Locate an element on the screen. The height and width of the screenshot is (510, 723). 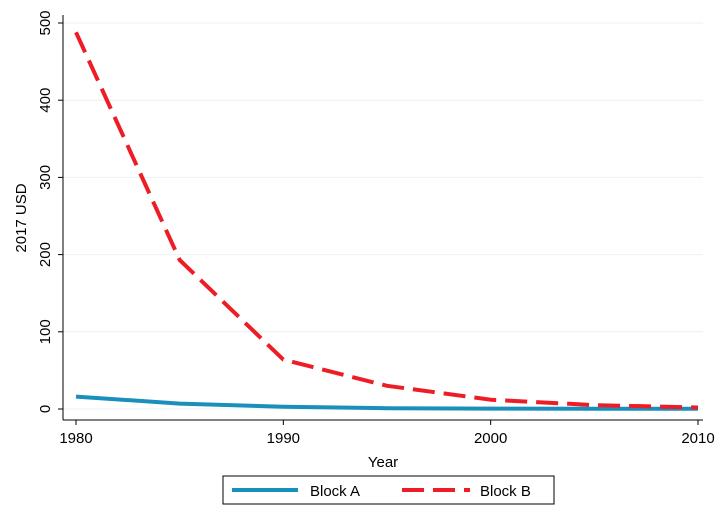
x-tick-label: 2010 is located at coordinates (697, 438).